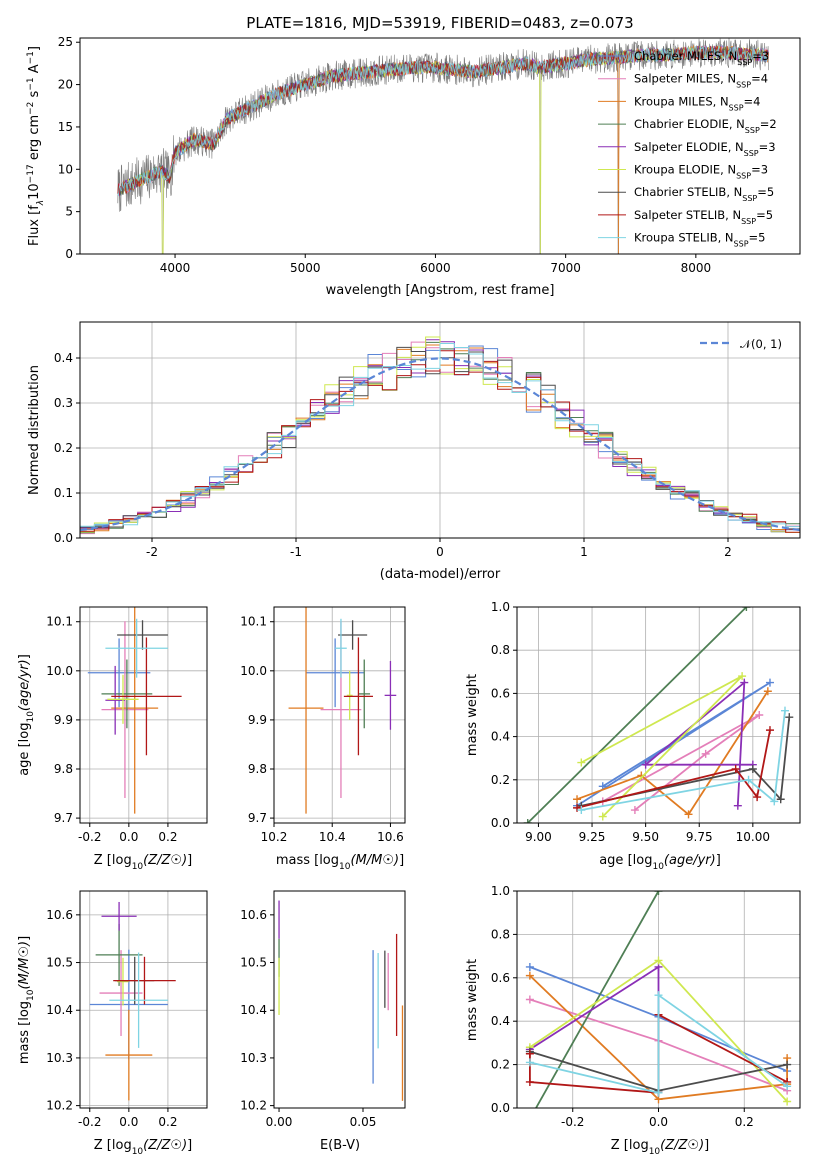  Describe the element at coordinates (59, 671) in the screenshot. I see `y-tick-label: 10.0` at that location.